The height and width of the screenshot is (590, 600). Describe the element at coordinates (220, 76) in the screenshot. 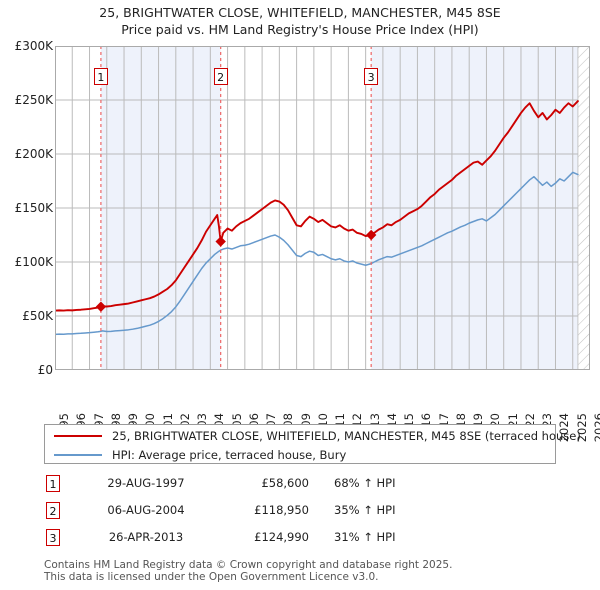

I see `event-marker-box-2: 2` at that location.